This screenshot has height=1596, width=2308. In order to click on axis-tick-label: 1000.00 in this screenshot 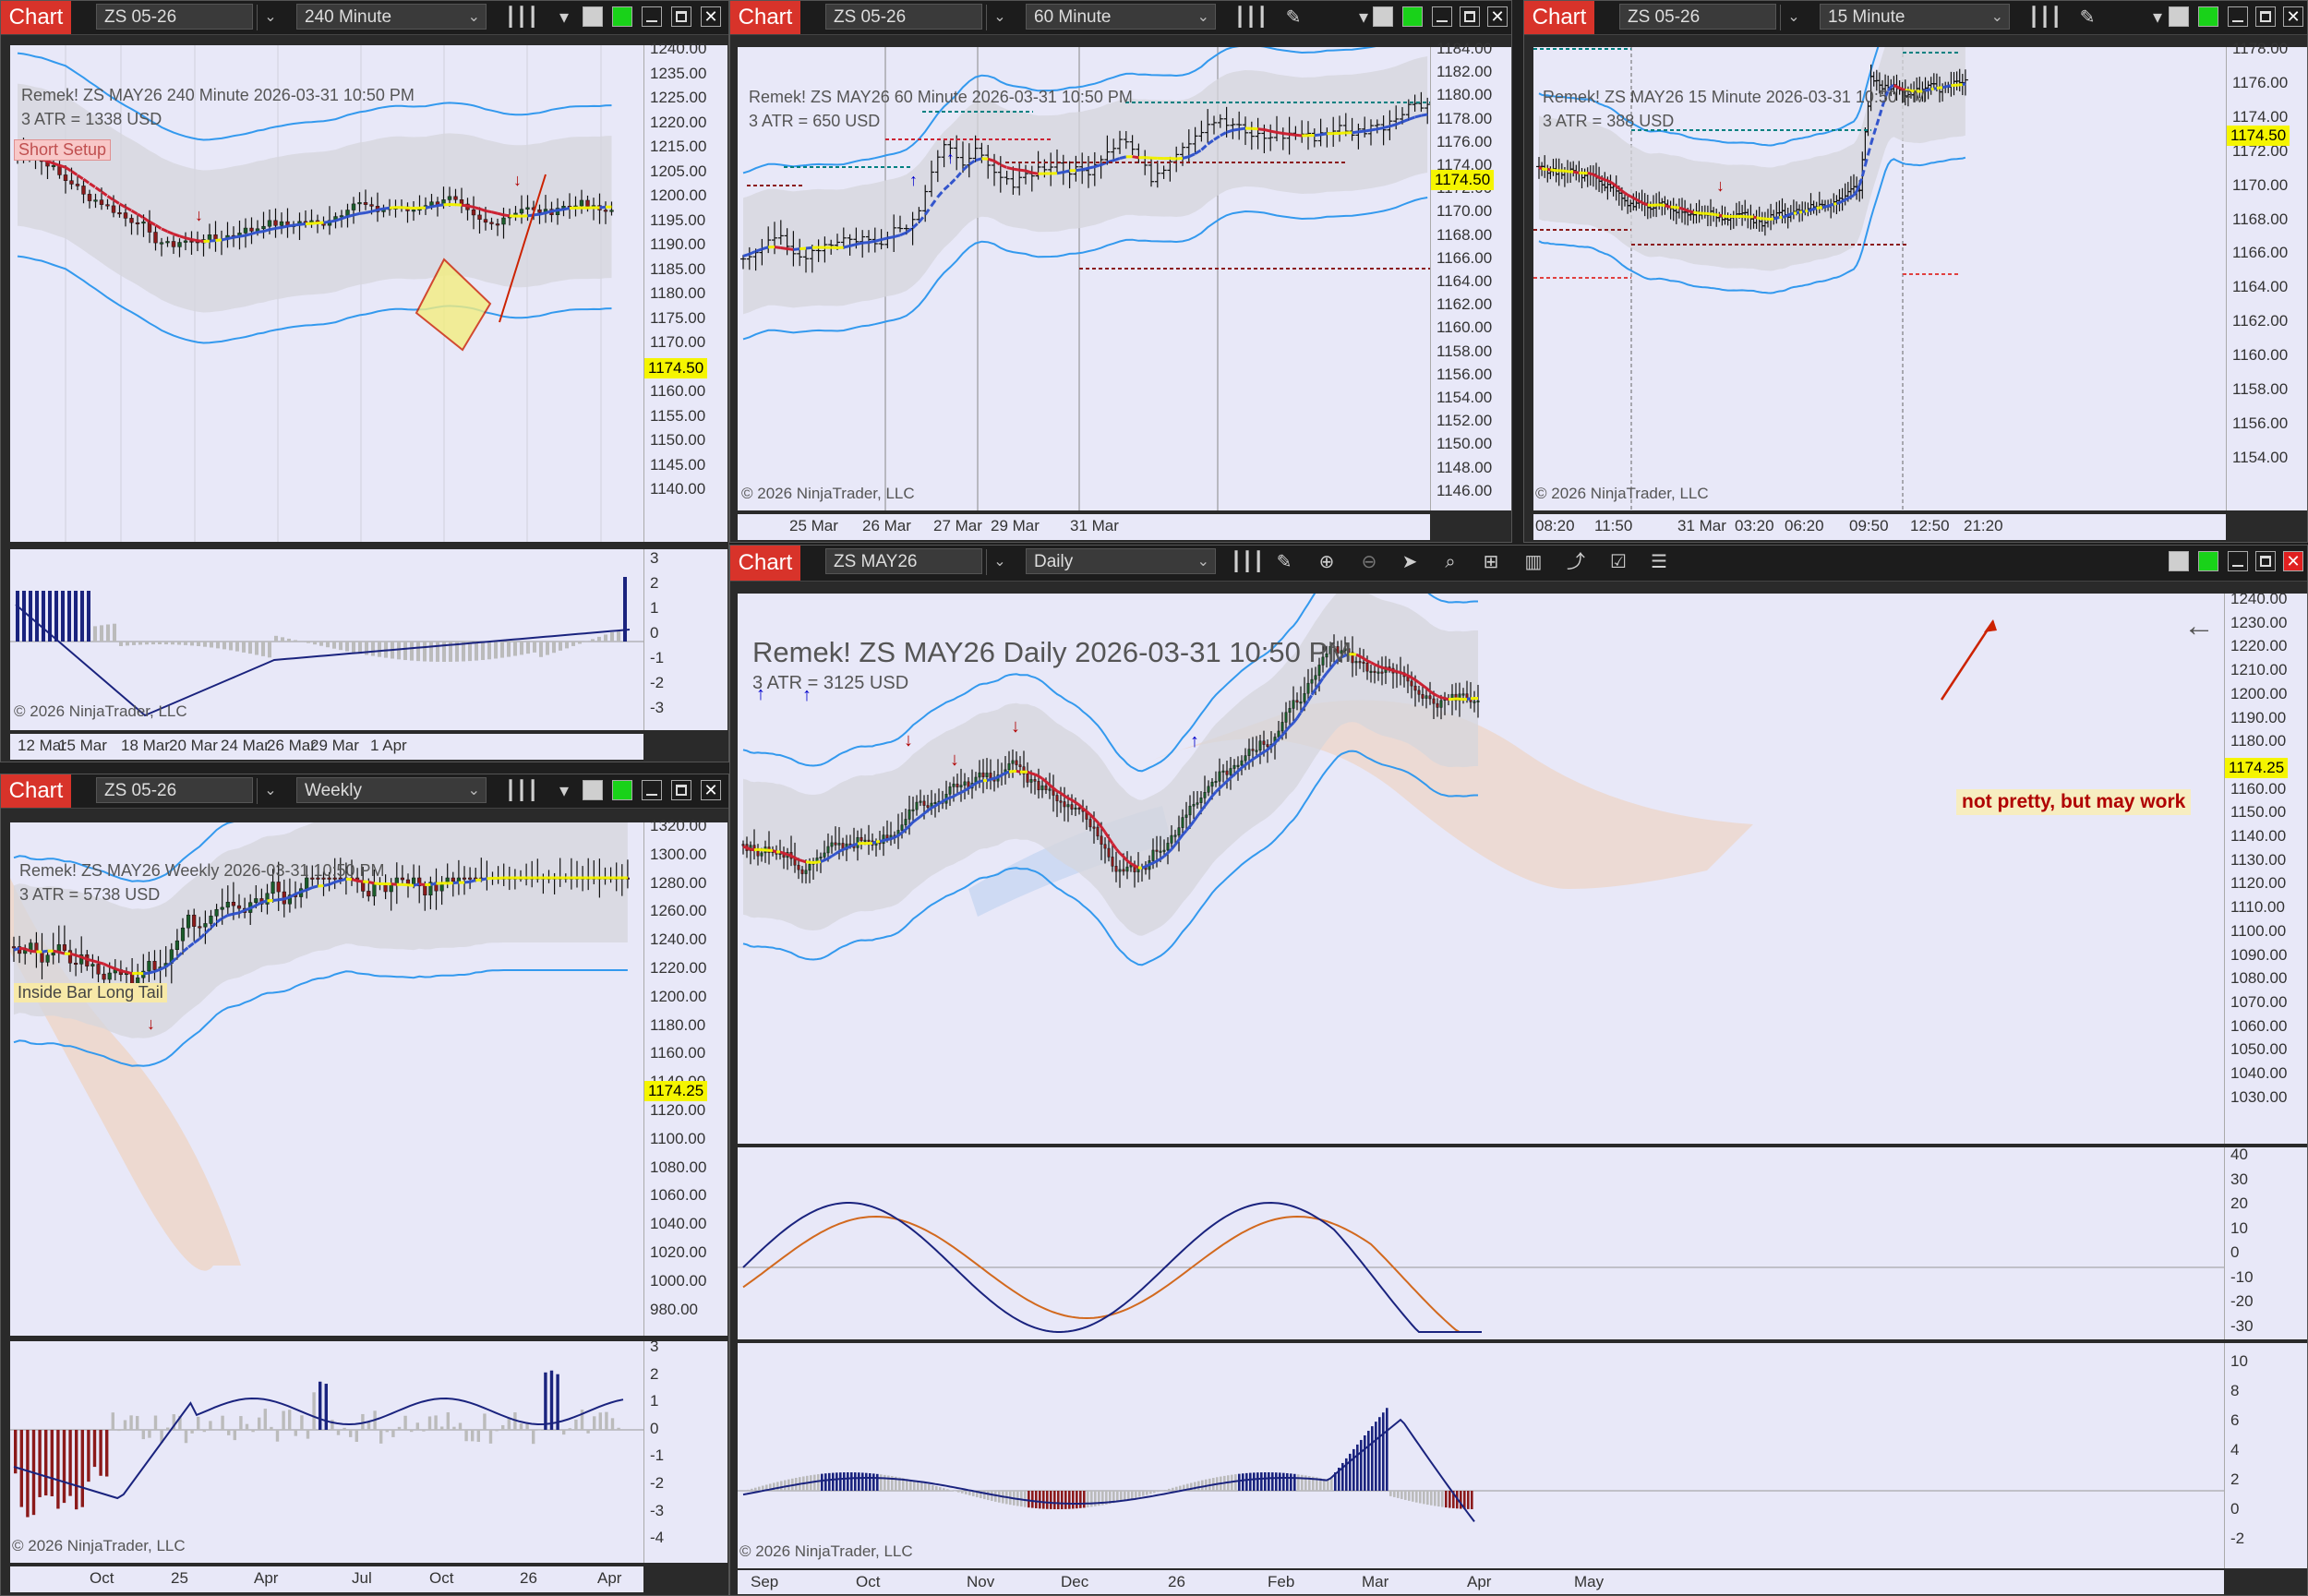, I will do `click(678, 1280)`.